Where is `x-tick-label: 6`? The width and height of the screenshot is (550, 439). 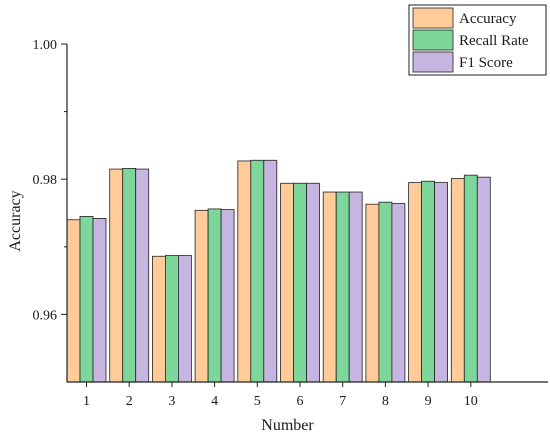
x-tick-label: 6 is located at coordinates (300, 401).